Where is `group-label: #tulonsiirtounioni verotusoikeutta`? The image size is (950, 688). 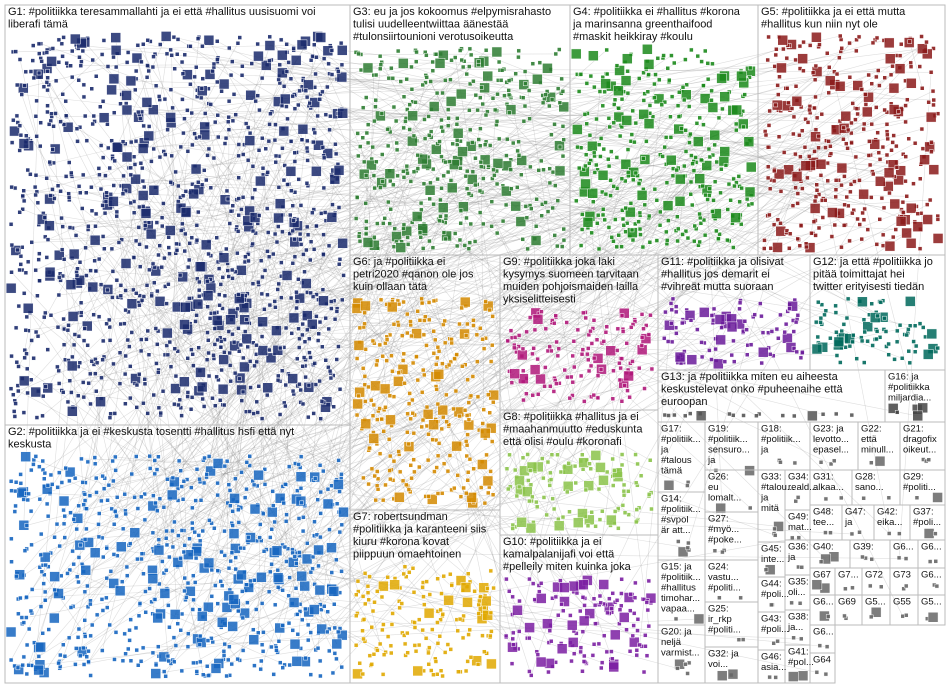 group-label: #tulonsiirtounioni verotusoikeutta is located at coordinates (433, 37).